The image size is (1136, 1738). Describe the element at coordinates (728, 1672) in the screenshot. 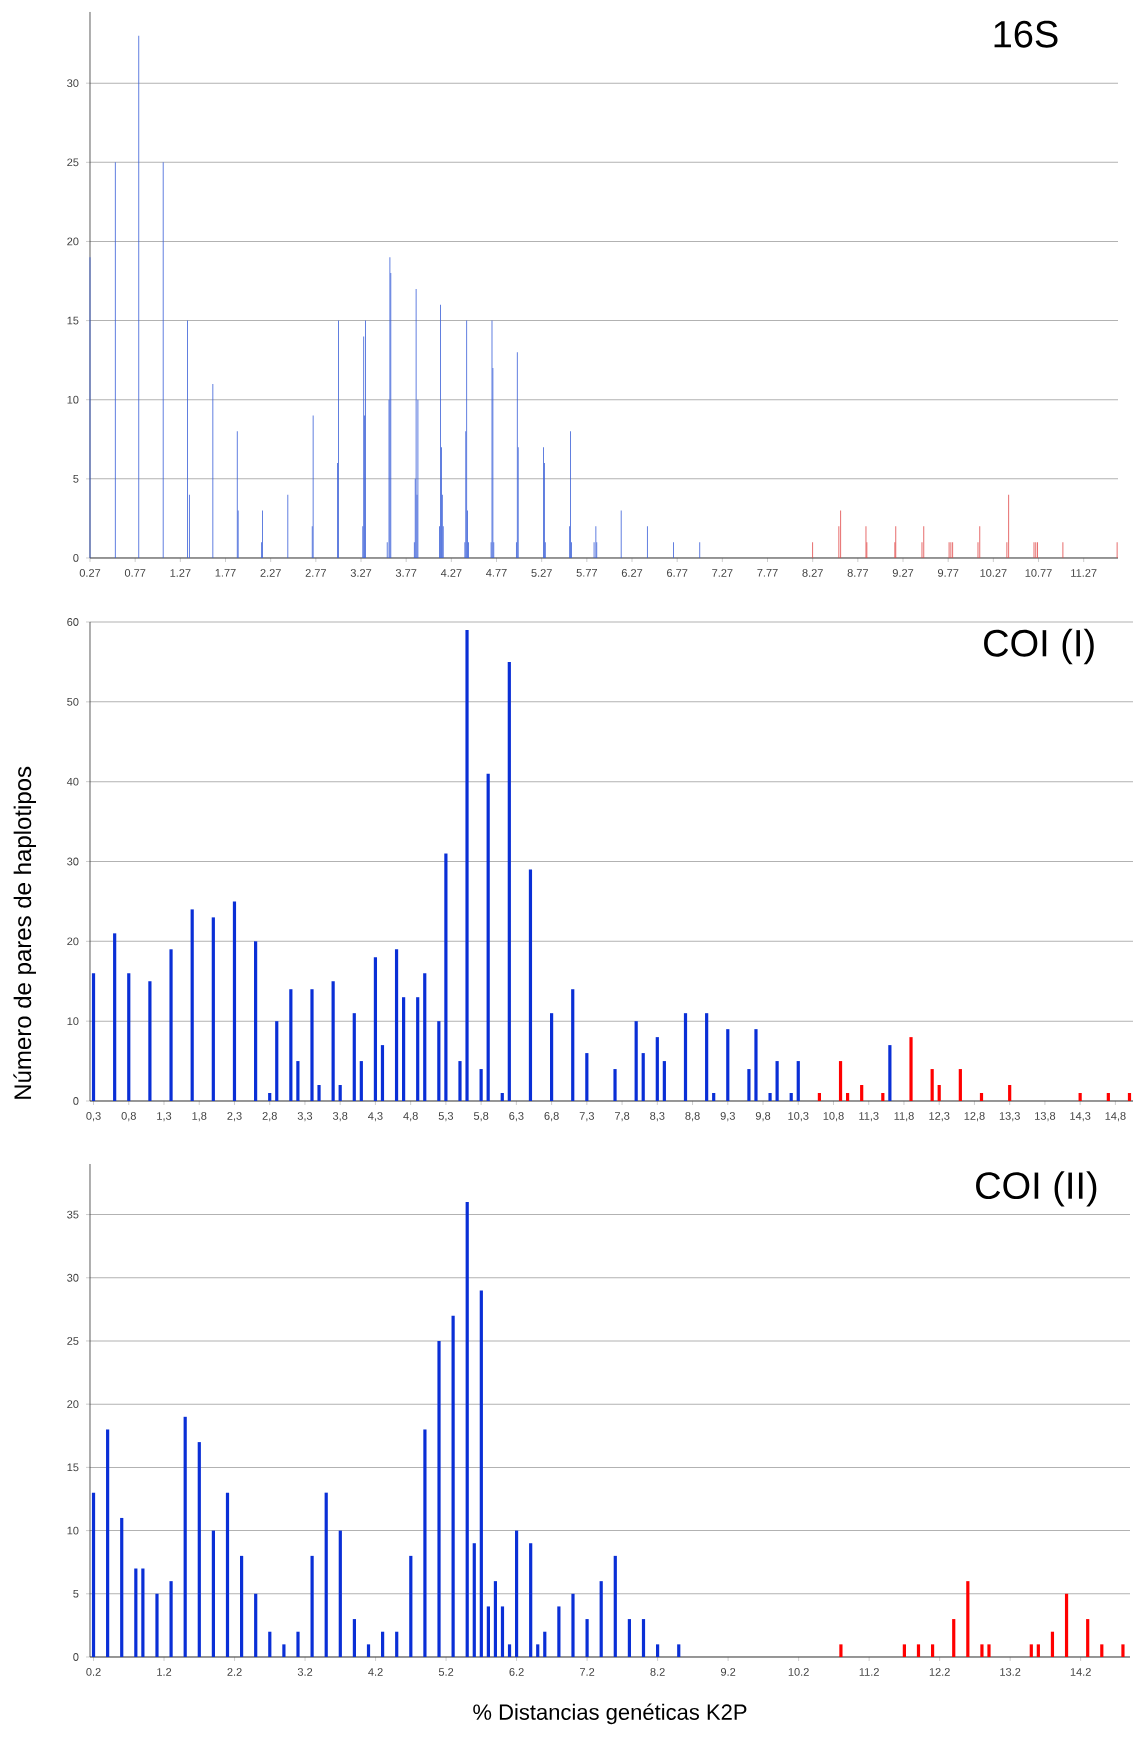

I see `x-tick-label: 9.2` at that location.